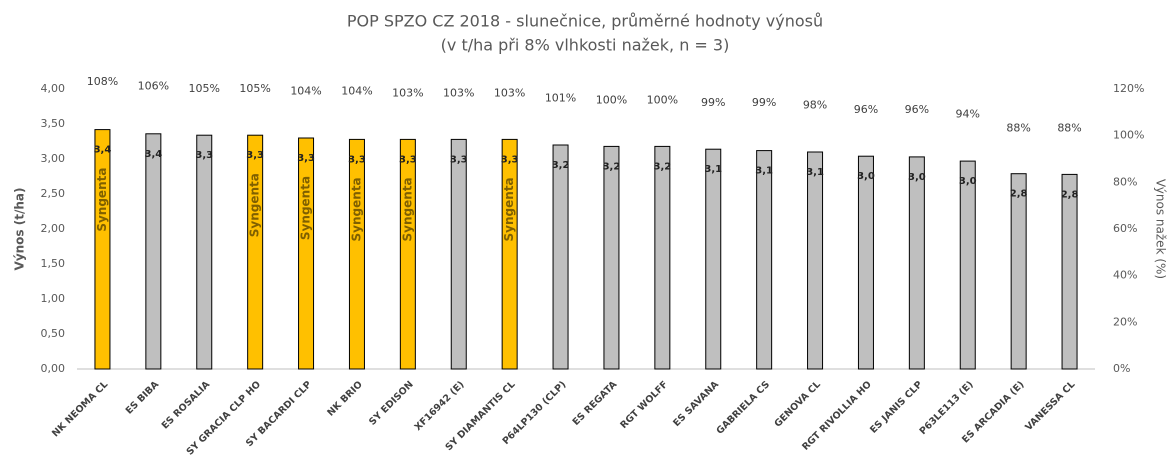 The height and width of the screenshot is (459, 1173). I want to click on y-tick-label: 2,50, so click(53, 193).